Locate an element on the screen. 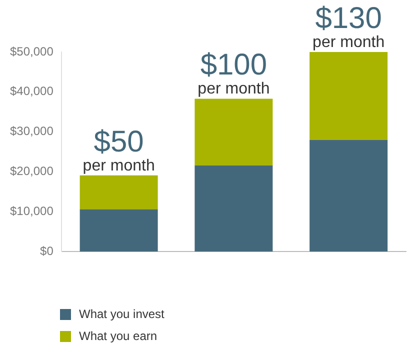 The width and height of the screenshot is (418, 347). annotation: $50 is located at coordinates (119, 141).